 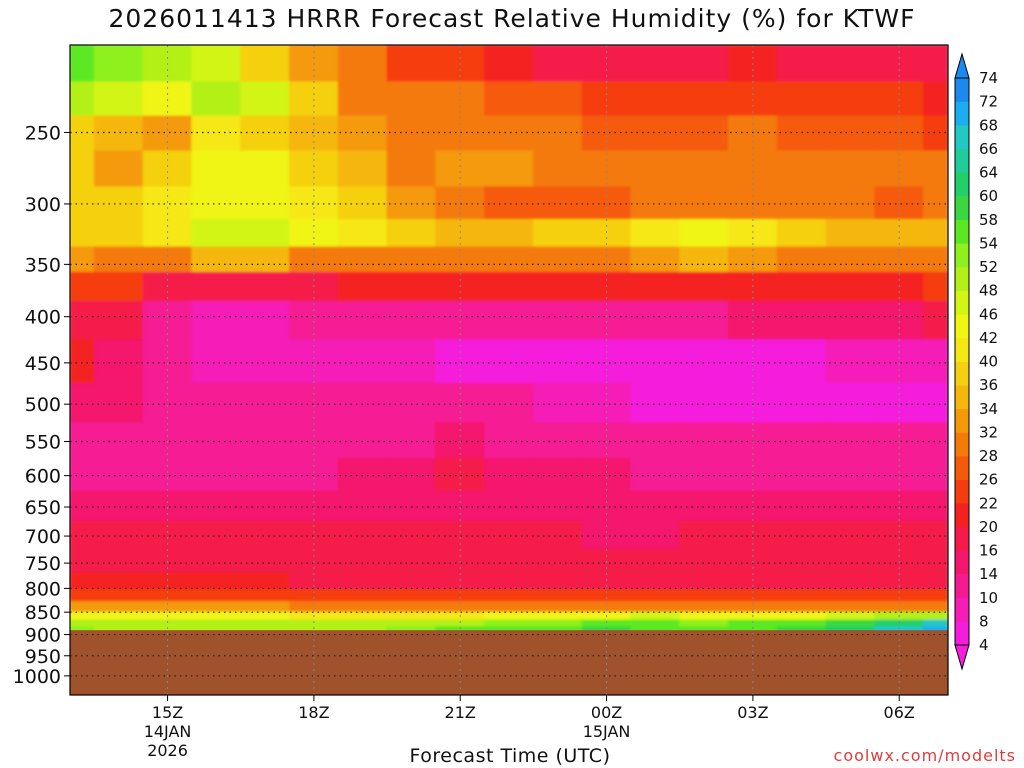 What do you see at coordinates (988, 598) in the screenshot?
I see `colorbar-label: 10` at bounding box center [988, 598].